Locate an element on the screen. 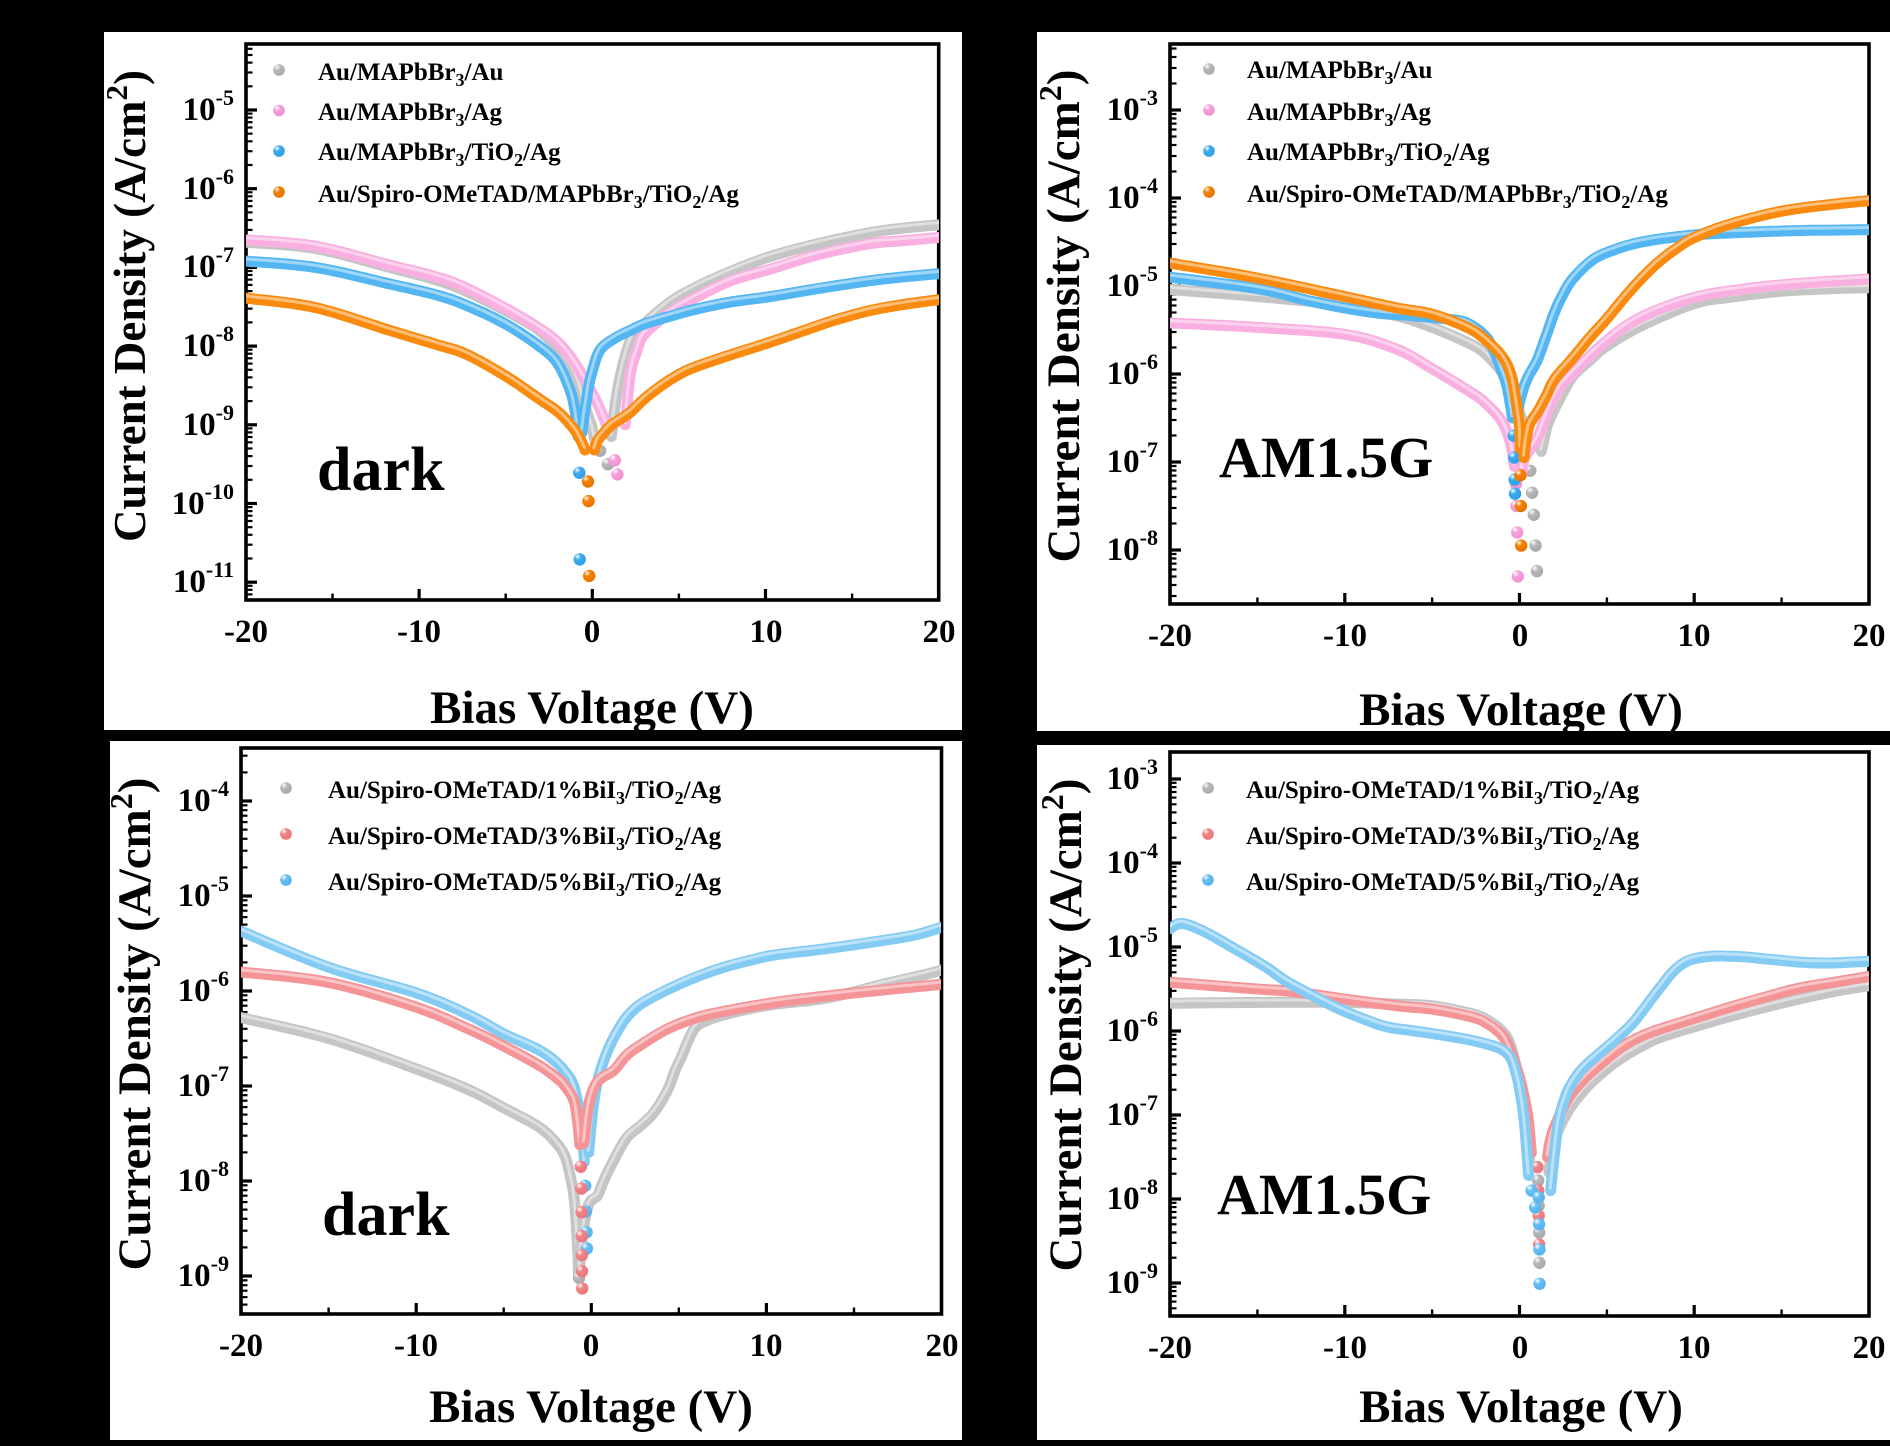  svg-text: 10⁻³ is located at coordinates (1132, 106).